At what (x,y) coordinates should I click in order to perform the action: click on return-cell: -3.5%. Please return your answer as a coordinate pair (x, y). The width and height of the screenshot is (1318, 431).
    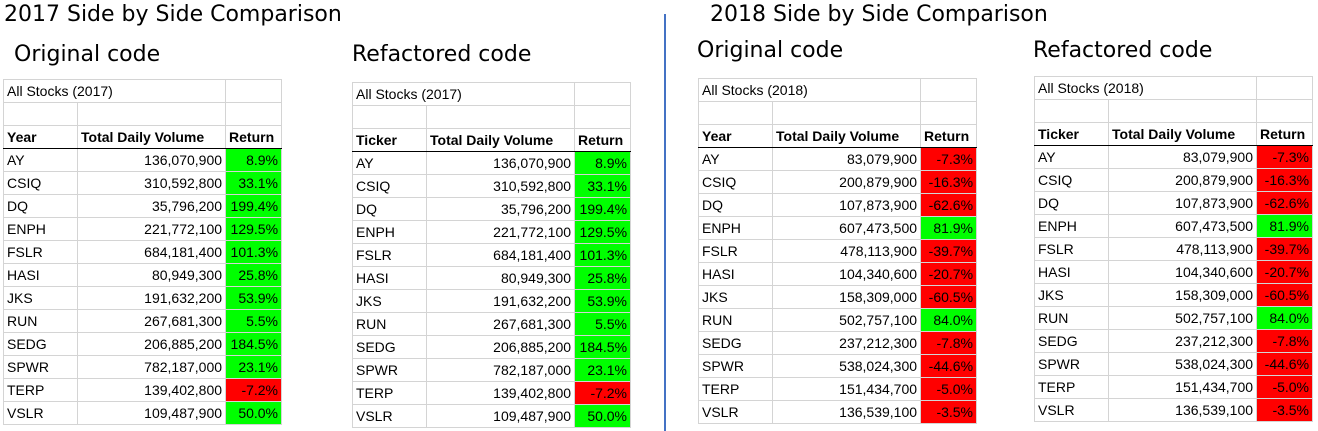
    Looking at the image, I should click on (1285, 410).